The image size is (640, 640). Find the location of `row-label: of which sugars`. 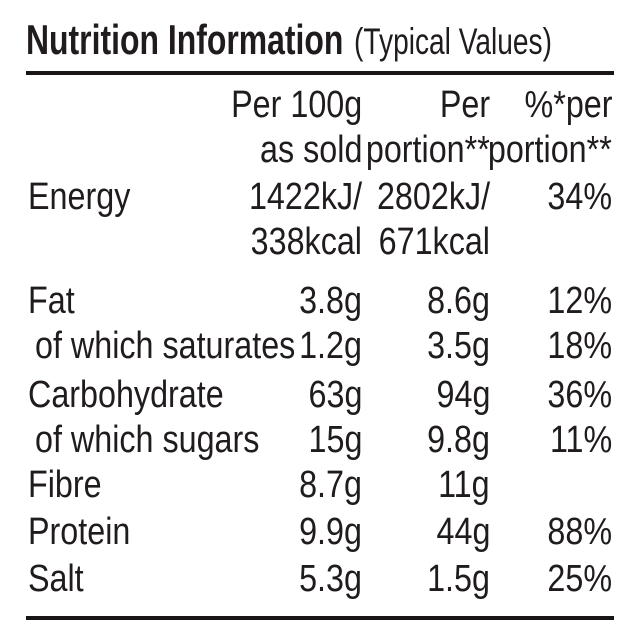

row-label: of which sugars is located at coordinates (147, 440).